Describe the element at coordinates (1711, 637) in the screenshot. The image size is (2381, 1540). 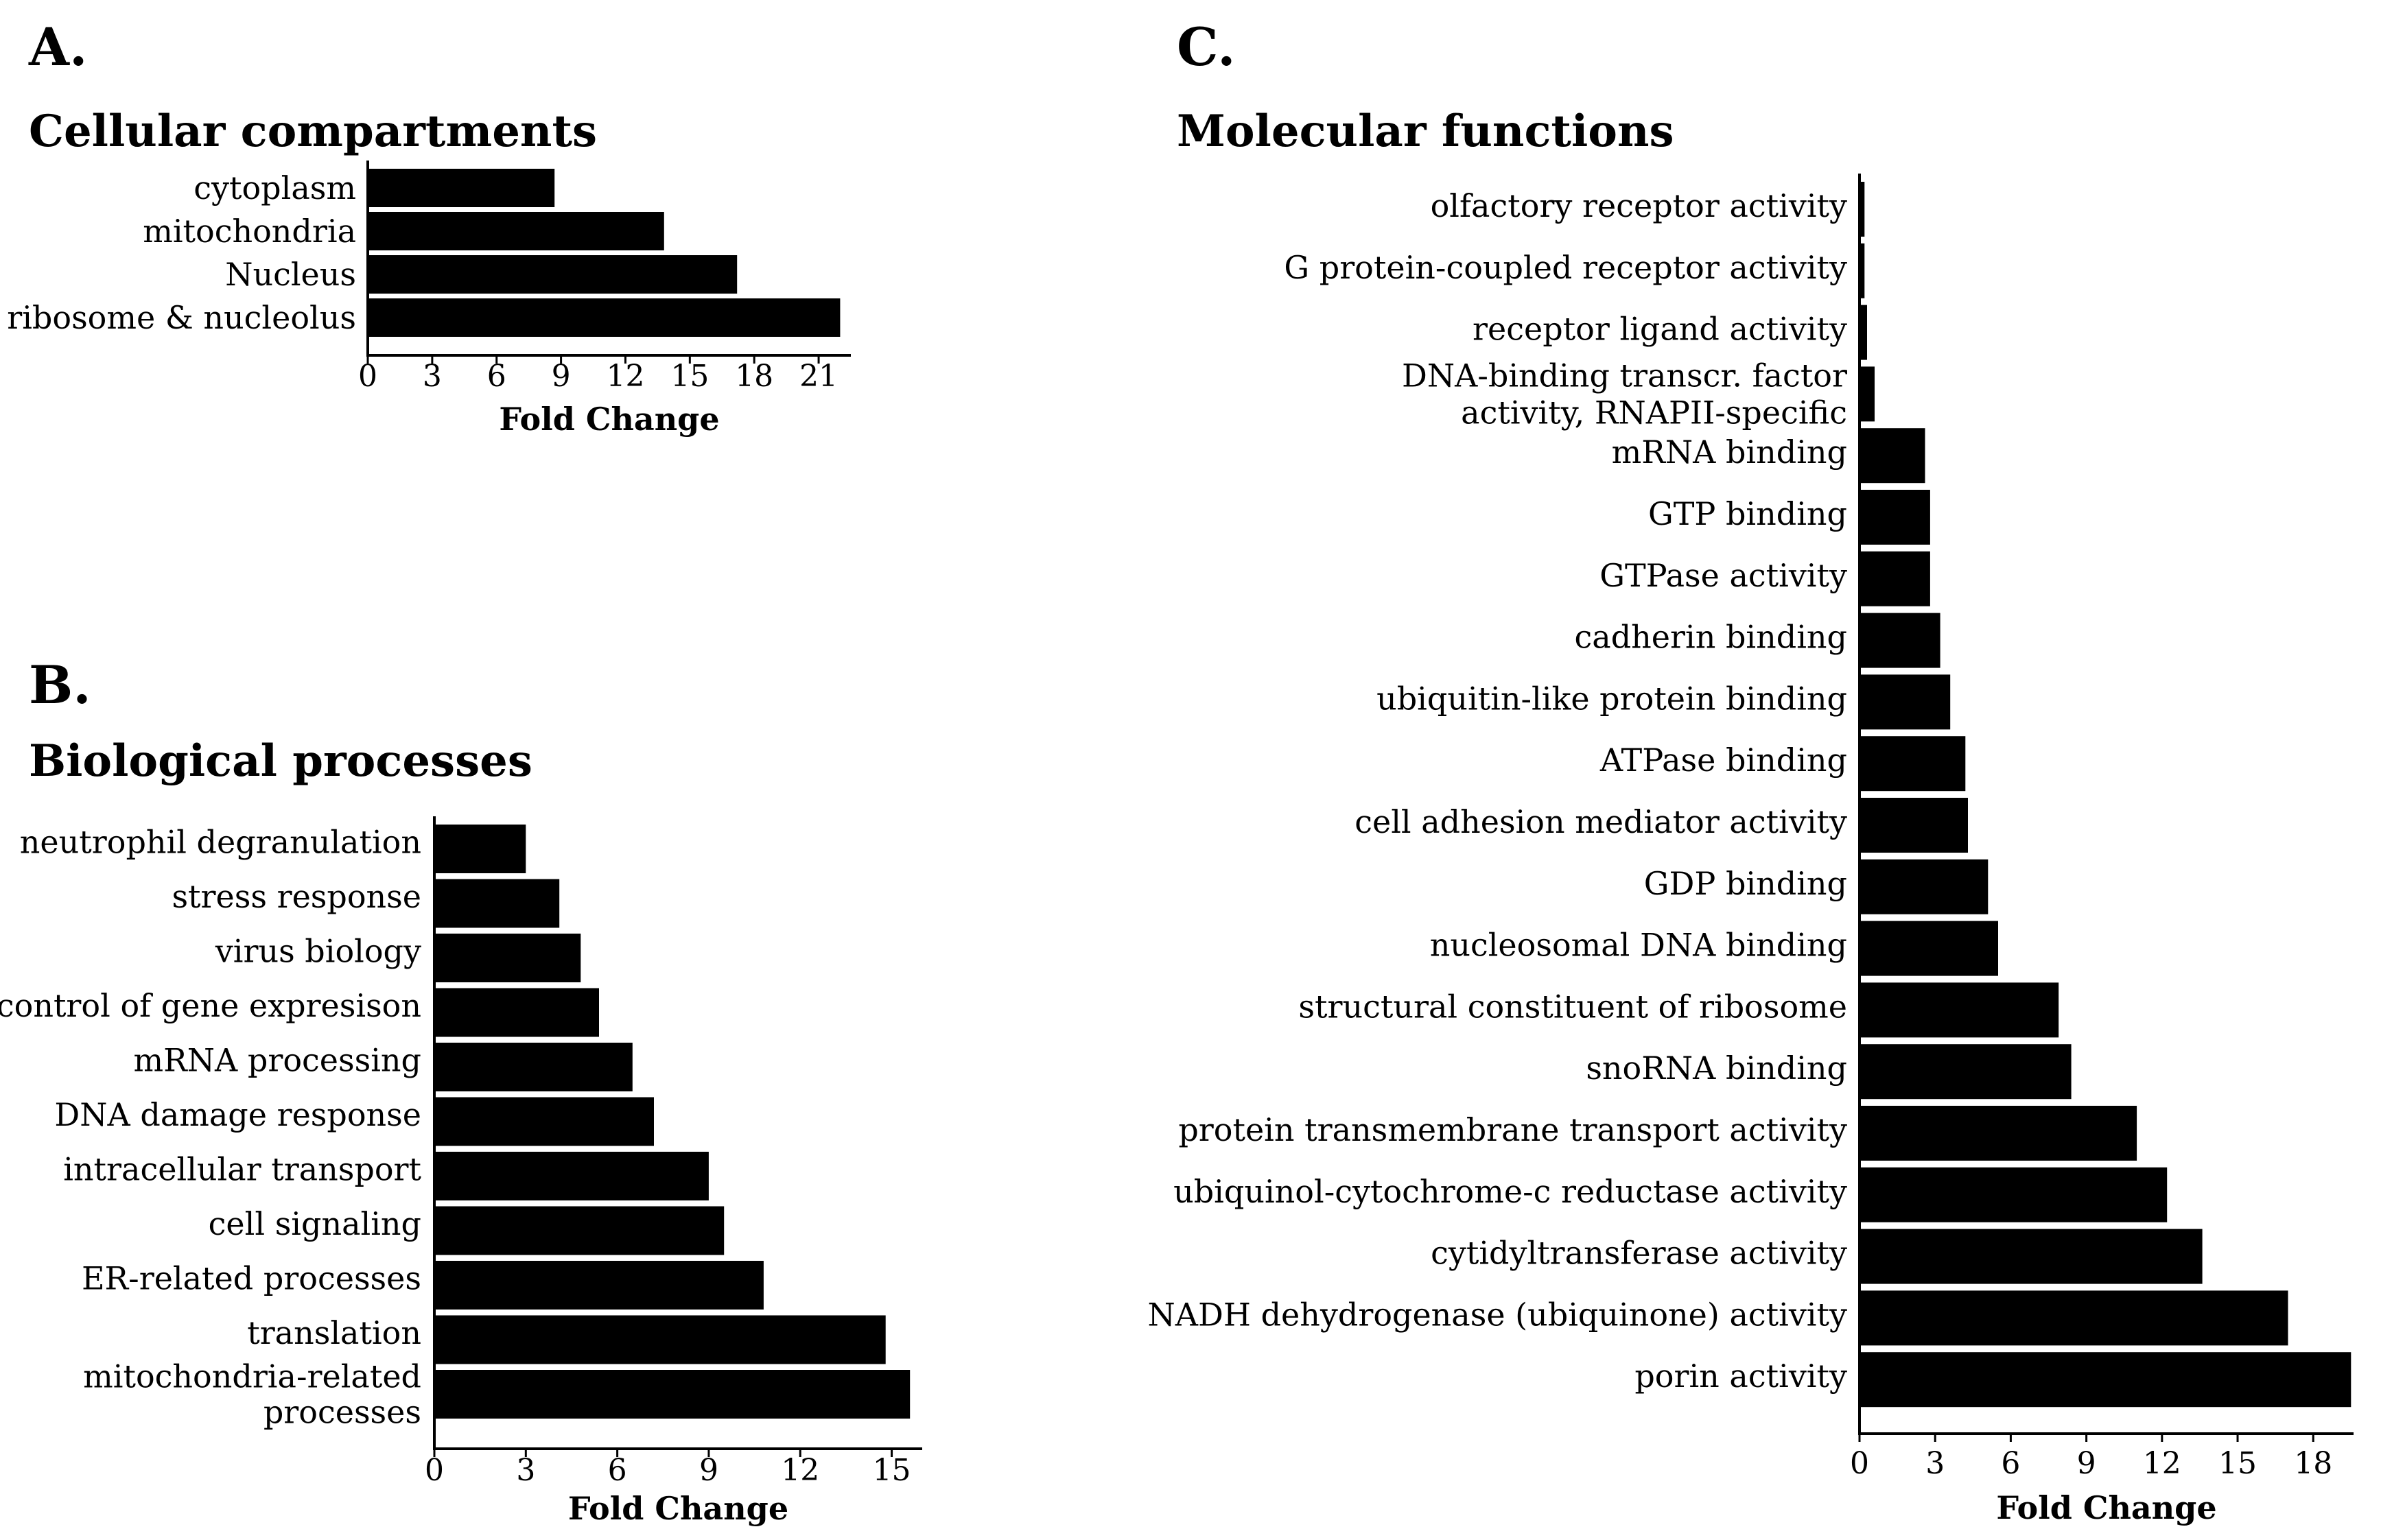
I see `category-label: cadherin binding` at that location.